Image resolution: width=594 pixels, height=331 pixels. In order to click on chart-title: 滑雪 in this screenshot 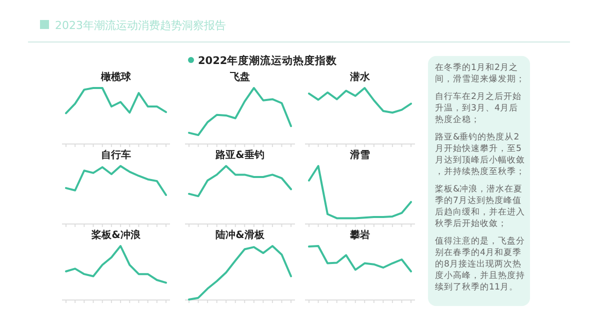, I will do `click(359, 155)`.